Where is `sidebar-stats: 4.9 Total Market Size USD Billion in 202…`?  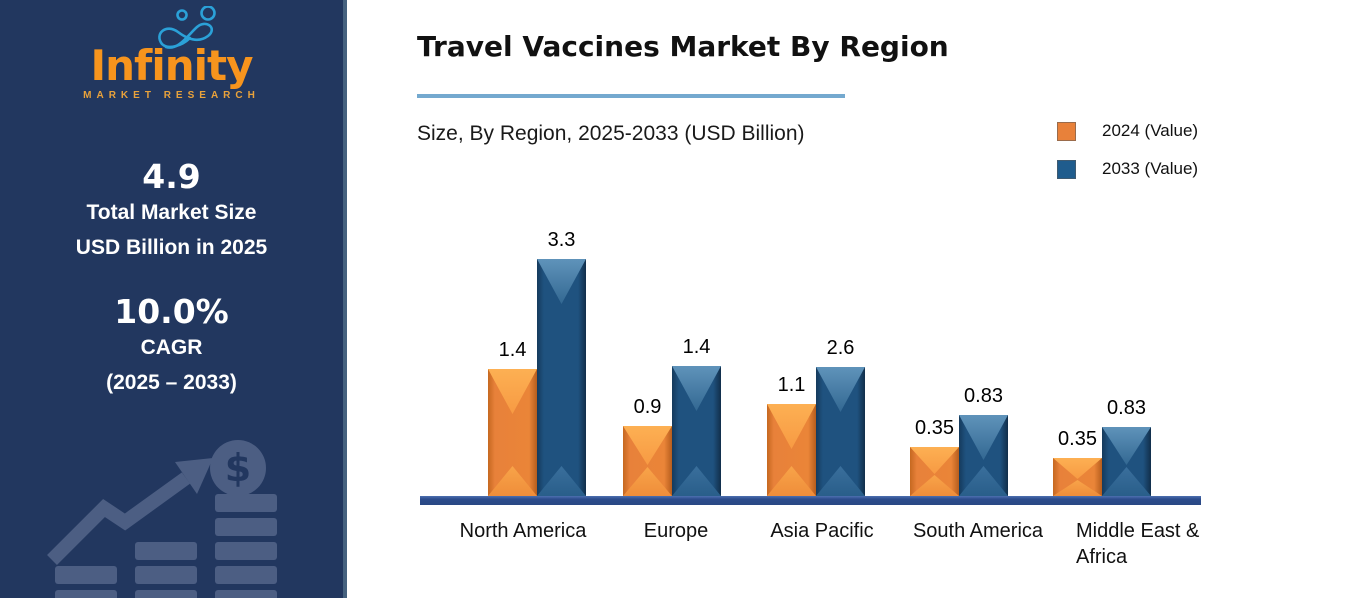 sidebar-stats: 4.9 Total Market Size USD Billion in 202… is located at coordinates (171, 279).